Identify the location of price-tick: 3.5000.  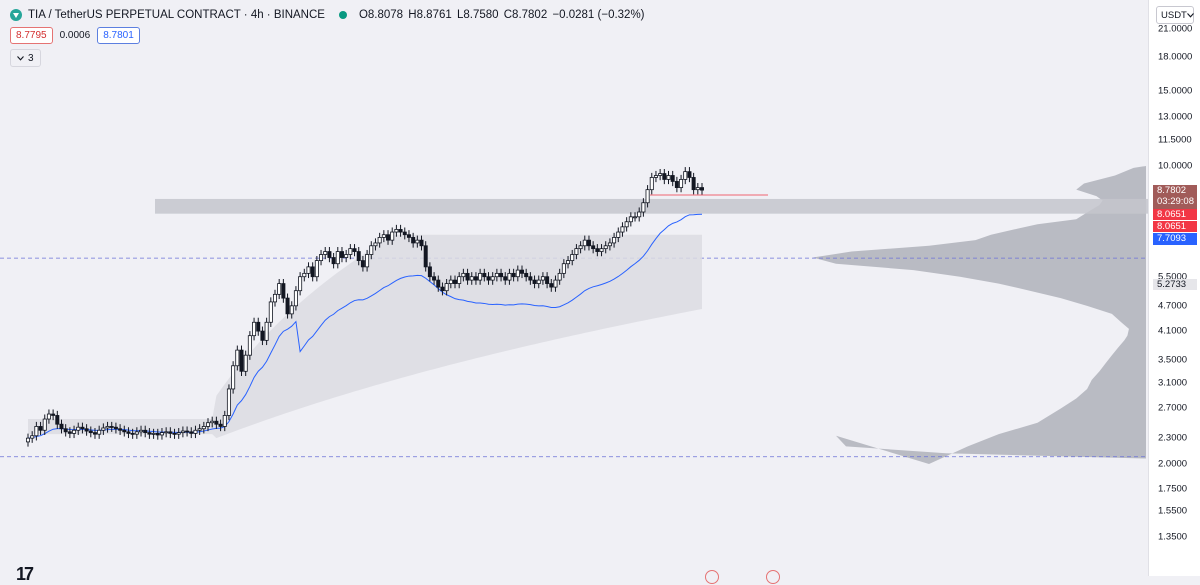
(1173, 360).